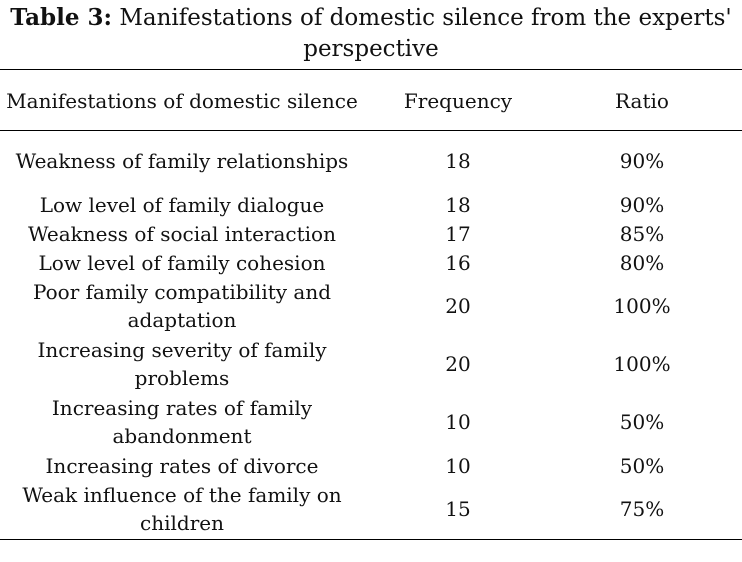  What do you see at coordinates (642, 364) in the screenshot?
I see `table-row-6-ratio: 100%` at bounding box center [642, 364].